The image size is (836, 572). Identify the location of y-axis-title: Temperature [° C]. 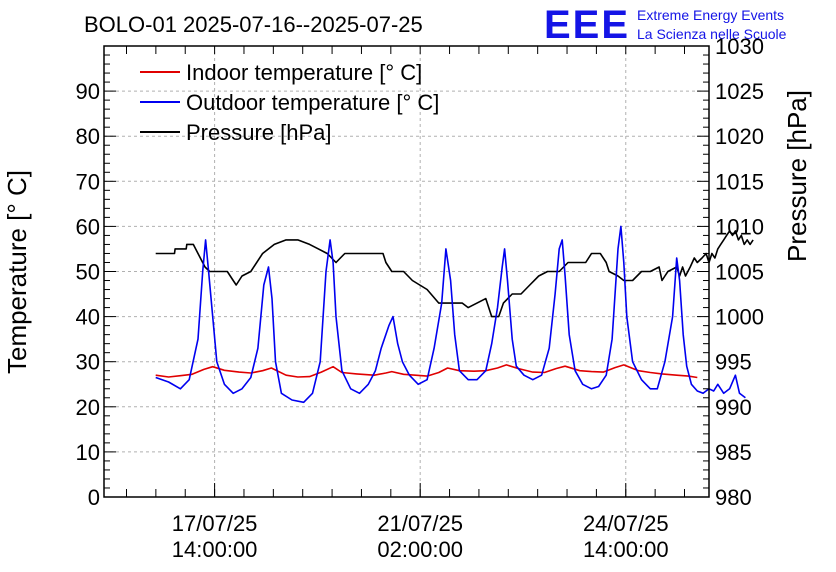
(17, 272).